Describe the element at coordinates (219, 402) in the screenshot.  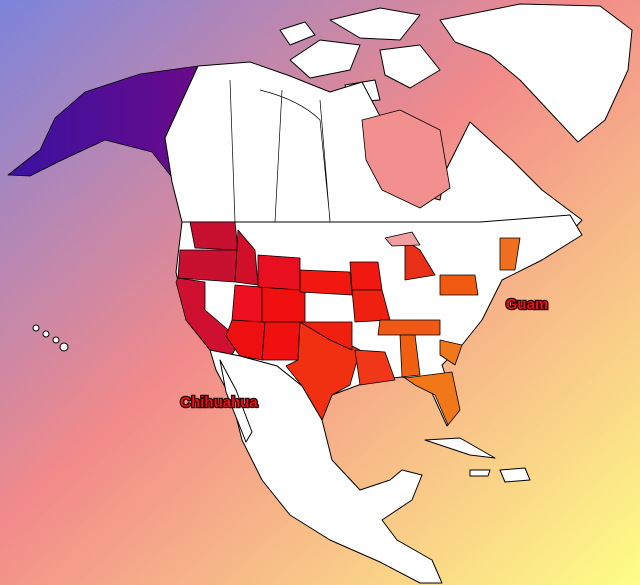
I see `place-label: Chihuahua` at that location.